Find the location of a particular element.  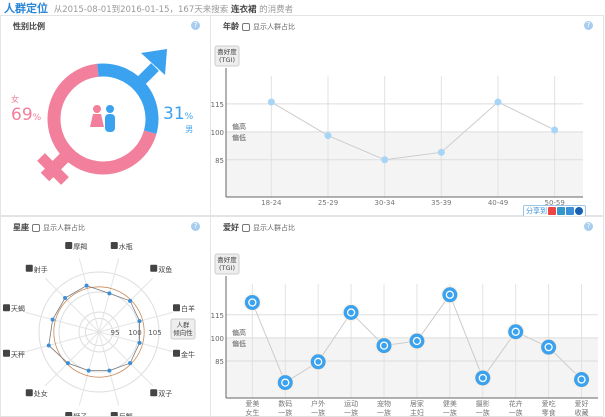

average-ring is located at coordinates (99, 332).